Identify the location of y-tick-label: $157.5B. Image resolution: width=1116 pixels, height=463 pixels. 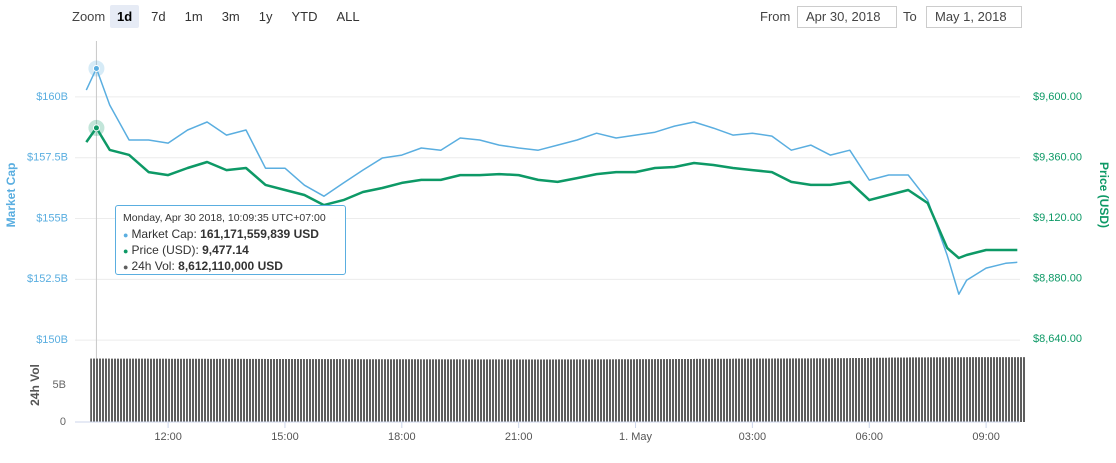
(47, 158).